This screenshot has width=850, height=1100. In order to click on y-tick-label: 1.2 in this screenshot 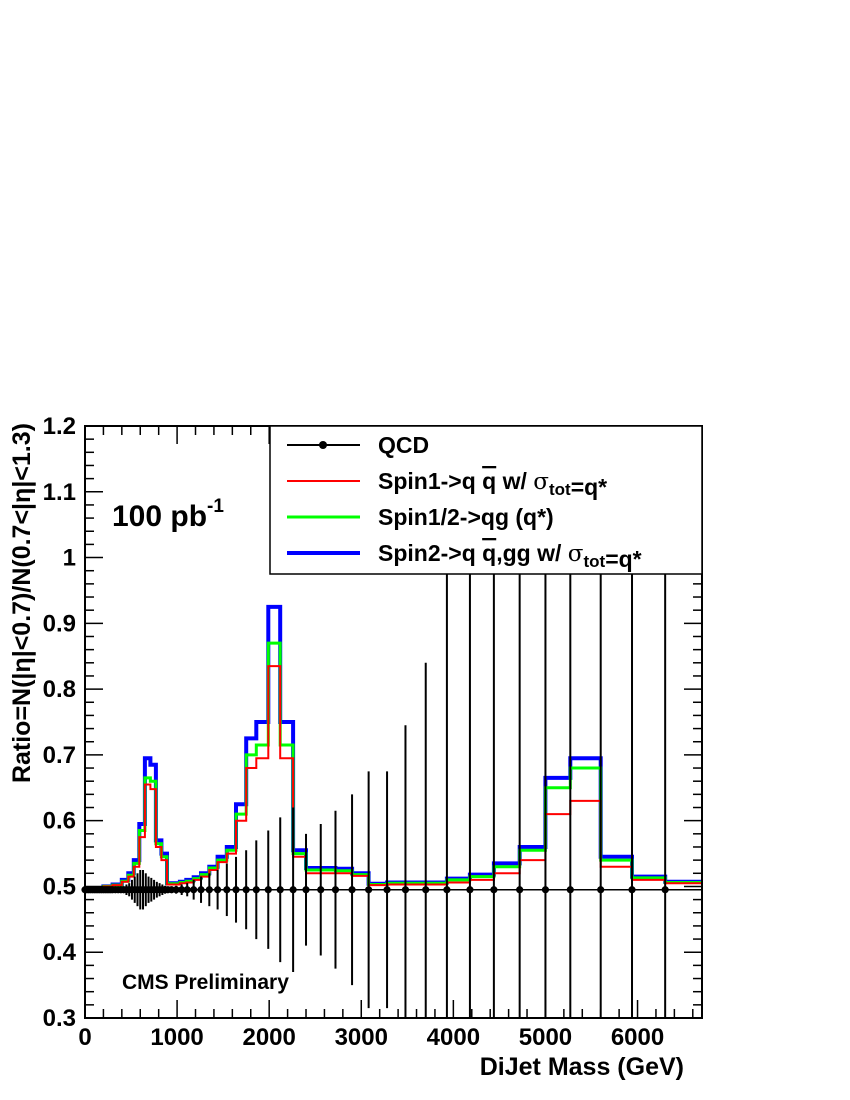, I will do `click(59, 426)`.